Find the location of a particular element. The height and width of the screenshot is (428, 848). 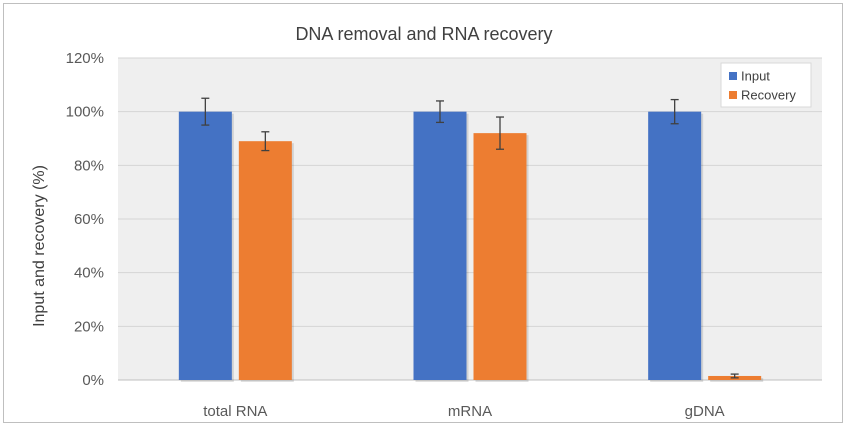

x-tick-label: gDNA is located at coordinates (705, 411).